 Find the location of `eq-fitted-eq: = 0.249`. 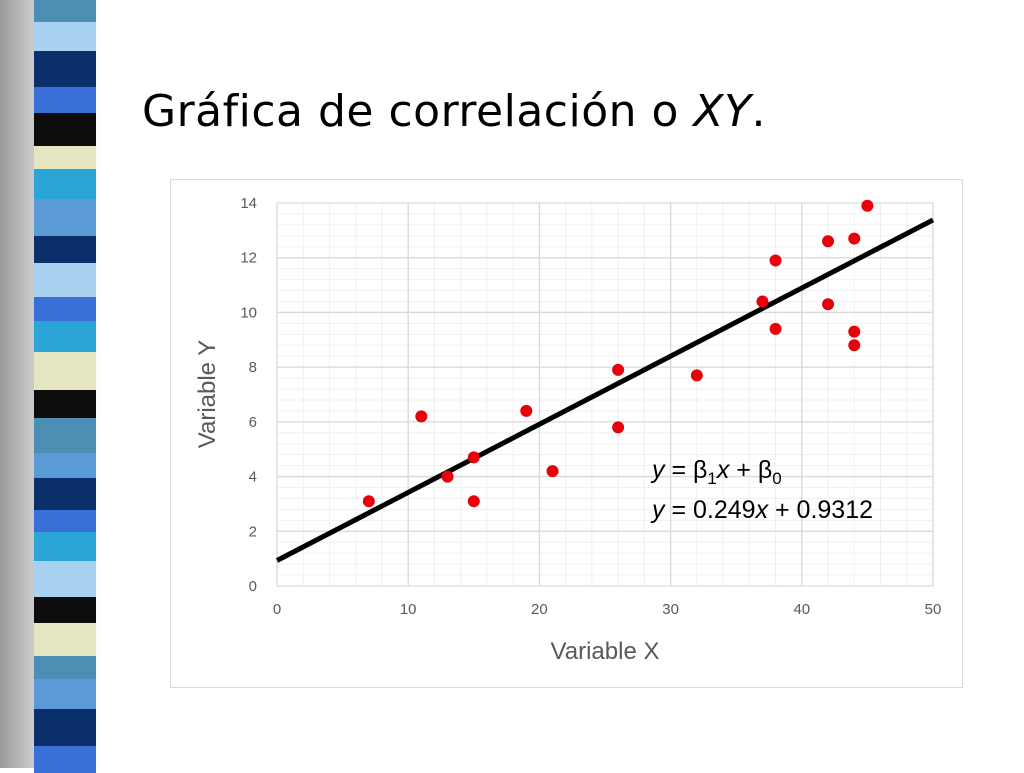

eq-fitted-eq: = 0.249 is located at coordinates (710, 510).